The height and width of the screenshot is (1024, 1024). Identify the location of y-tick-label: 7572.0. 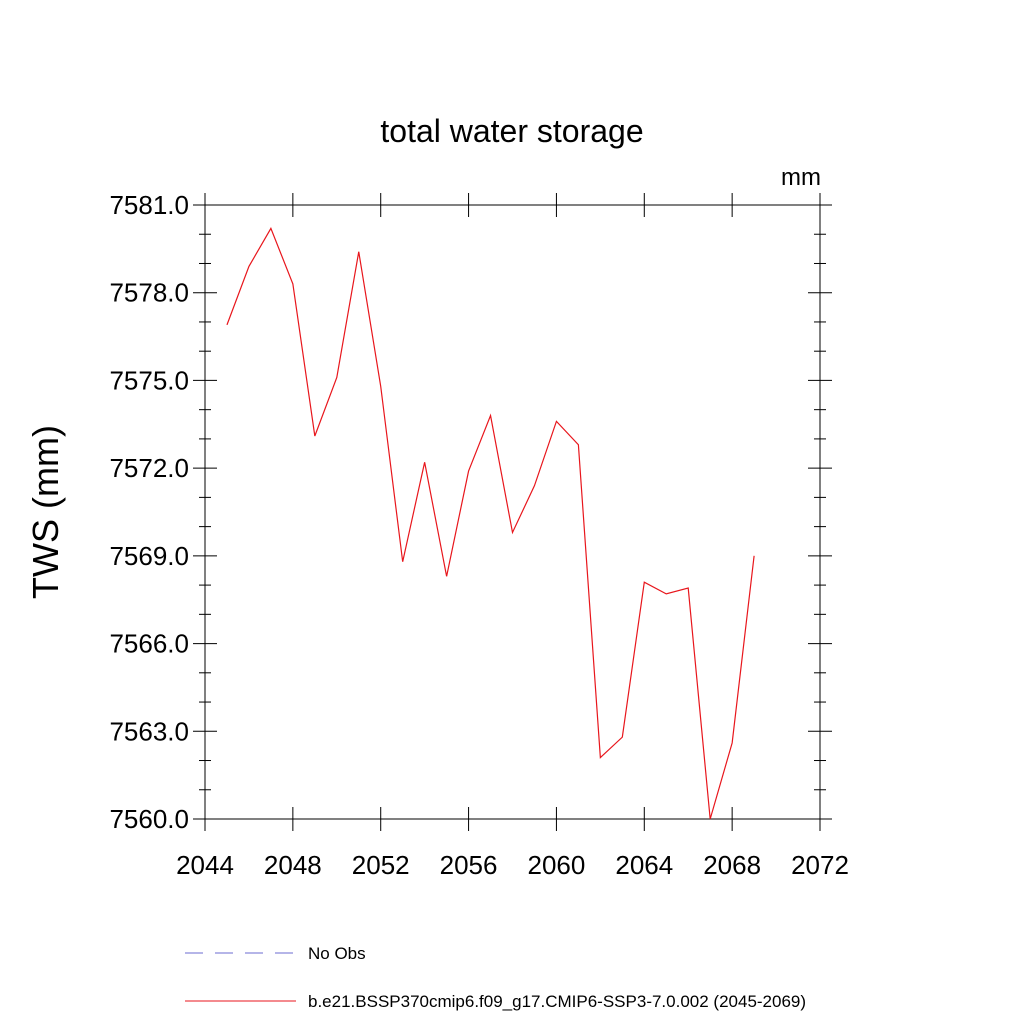
(149, 468).